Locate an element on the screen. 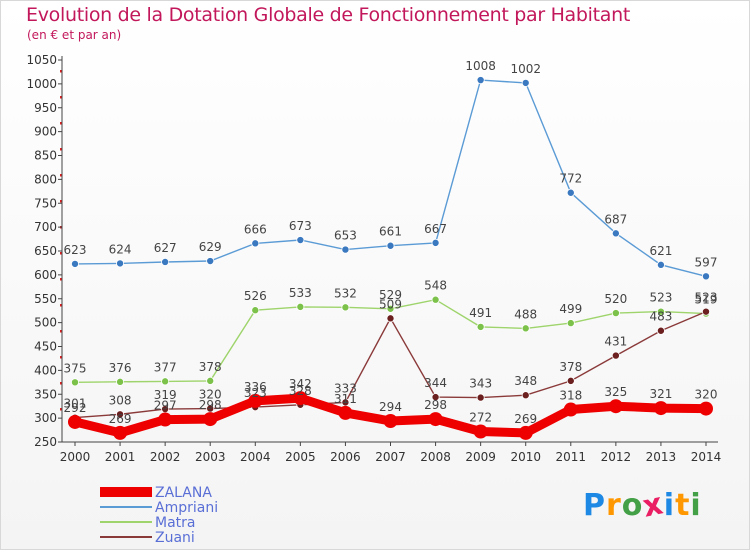  point-zalana-2000 is located at coordinates (75, 421).